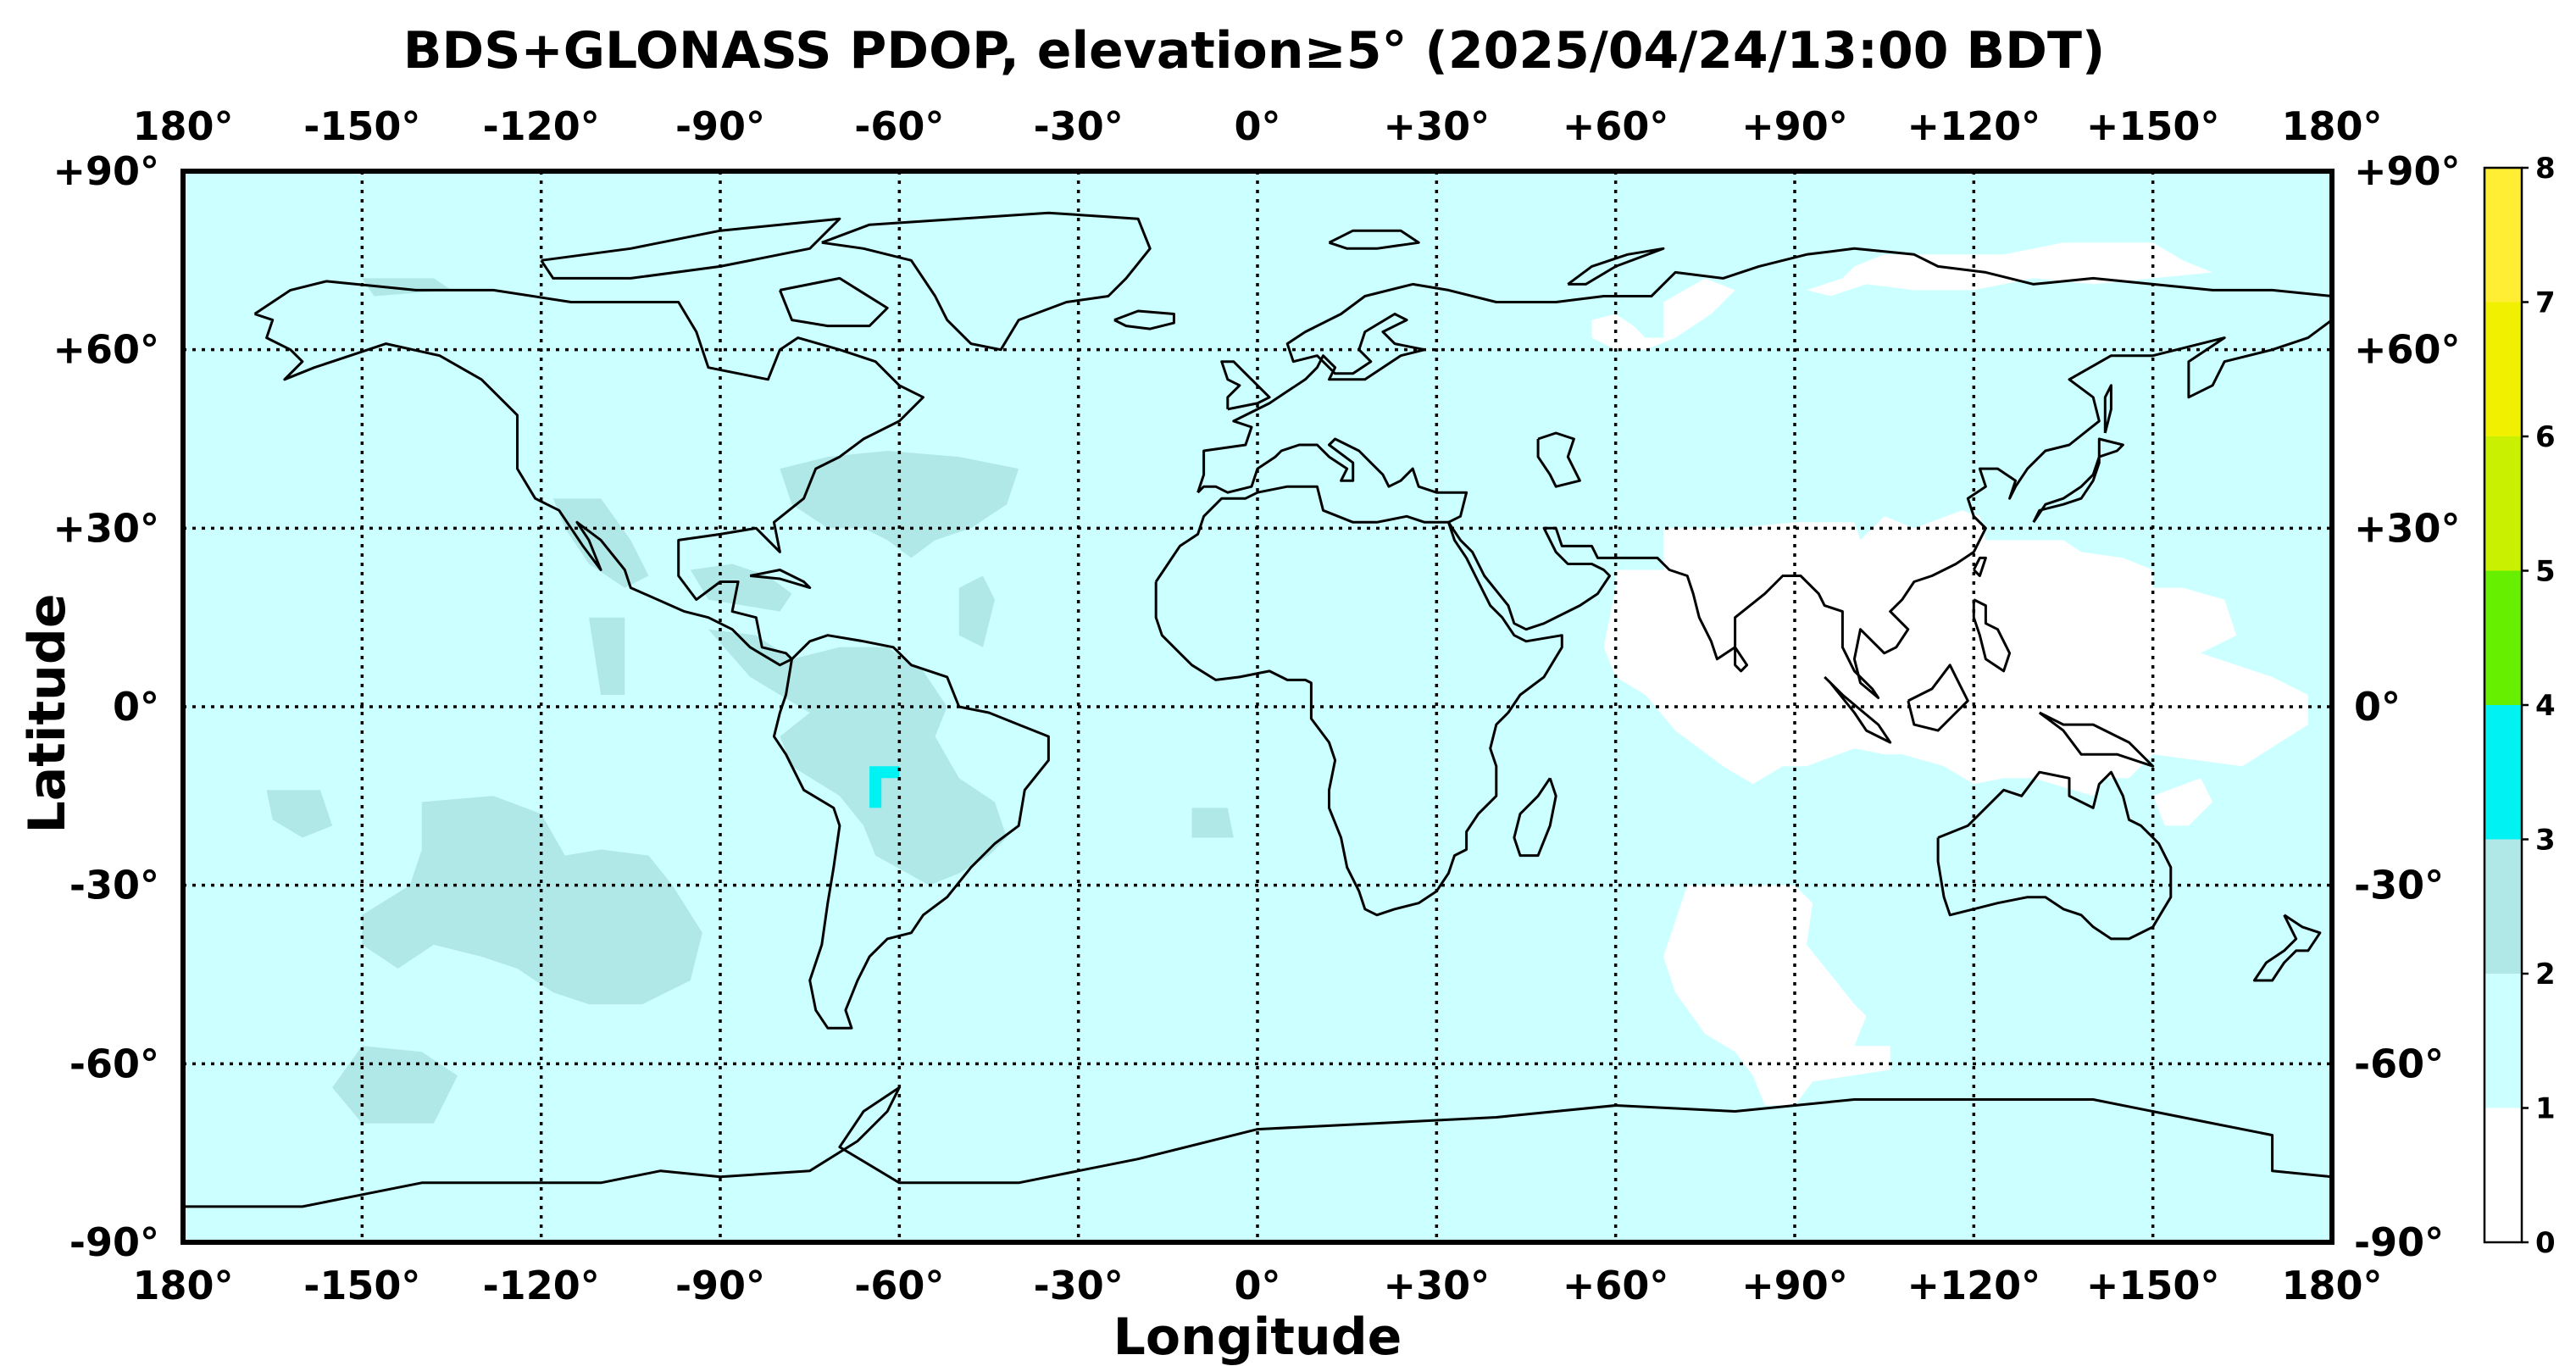 Image resolution: width=2576 pixels, height=1366 pixels. I want to click on x-tick-label-bottom: -150°, so click(361, 1285).